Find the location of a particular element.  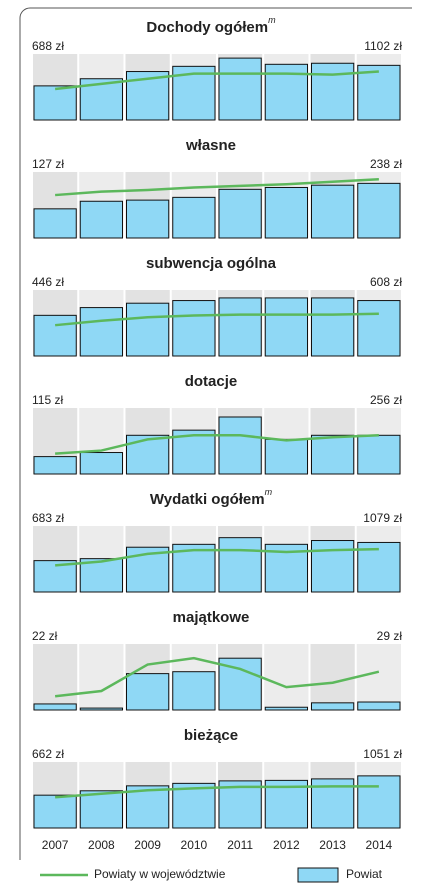

x-tick-label: 2014 is located at coordinates (379, 845).